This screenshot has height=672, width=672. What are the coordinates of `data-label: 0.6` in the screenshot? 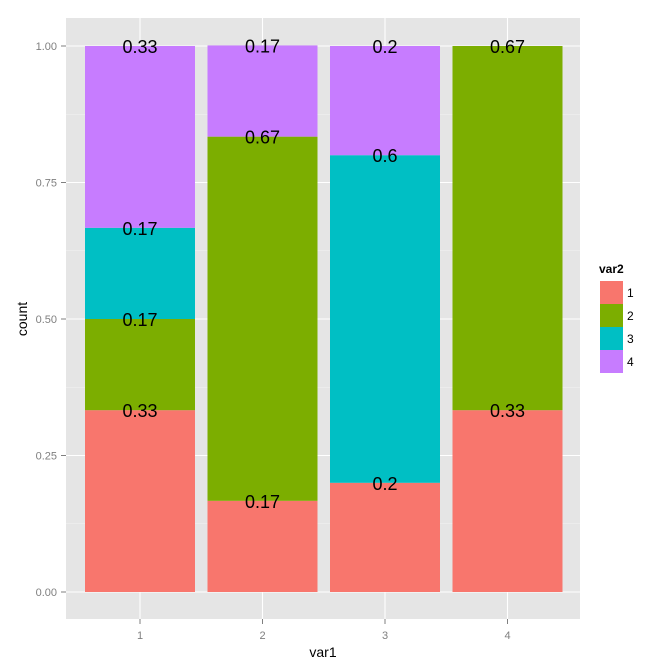 It's located at (384, 156).